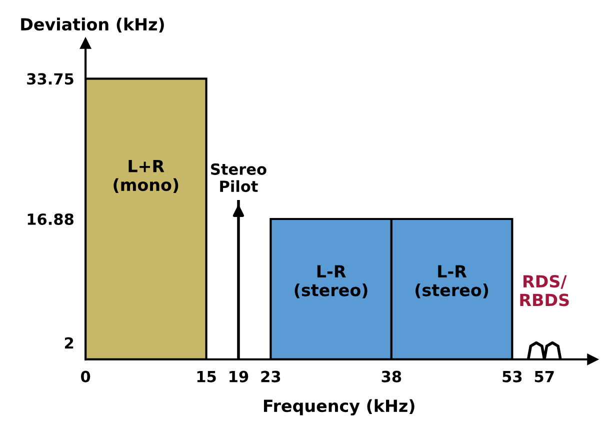 Image resolution: width=611 pixels, height=433 pixels. Describe the element at coordinates (206, 376) in the screenshot. I see `x-tick-label: 15` at that location.